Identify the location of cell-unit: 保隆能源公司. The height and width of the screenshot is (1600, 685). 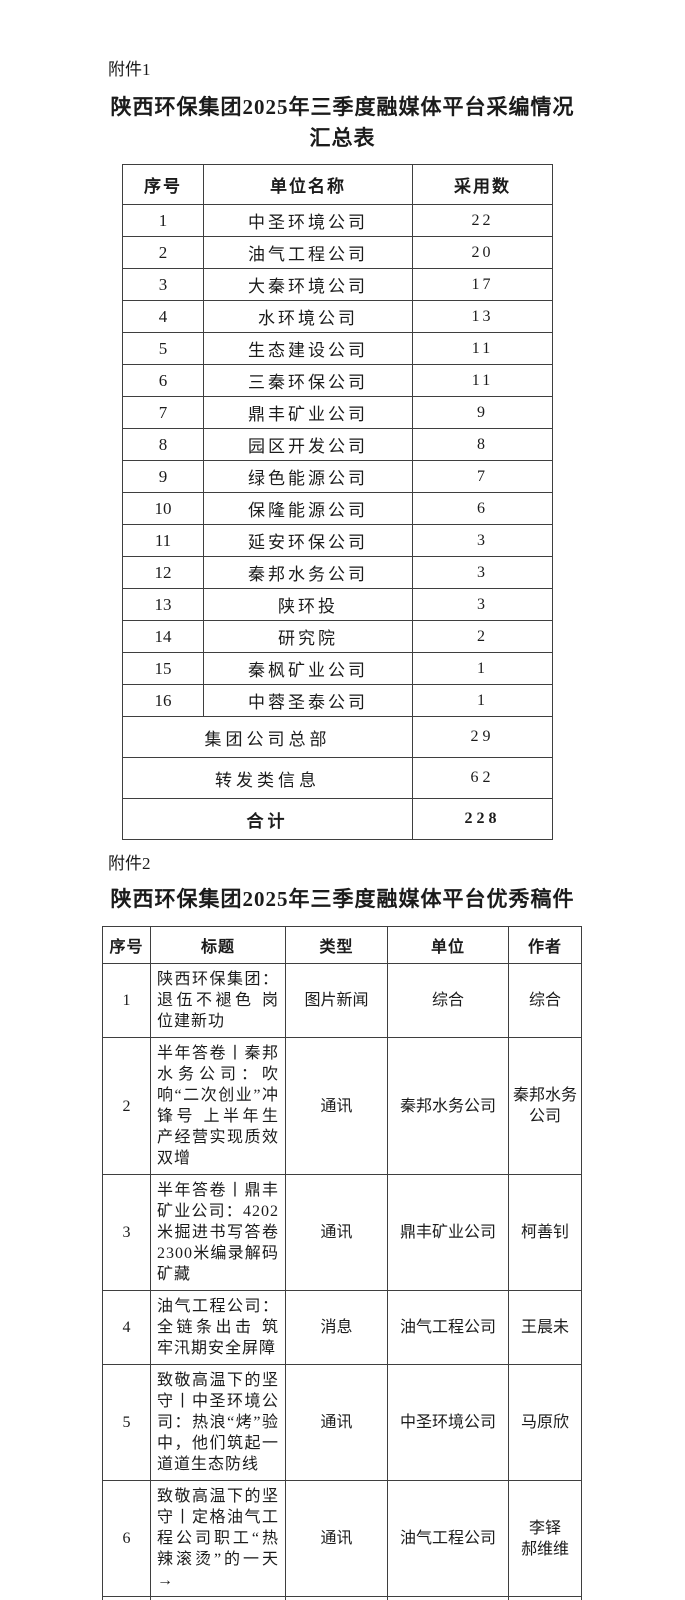
(308, 508).